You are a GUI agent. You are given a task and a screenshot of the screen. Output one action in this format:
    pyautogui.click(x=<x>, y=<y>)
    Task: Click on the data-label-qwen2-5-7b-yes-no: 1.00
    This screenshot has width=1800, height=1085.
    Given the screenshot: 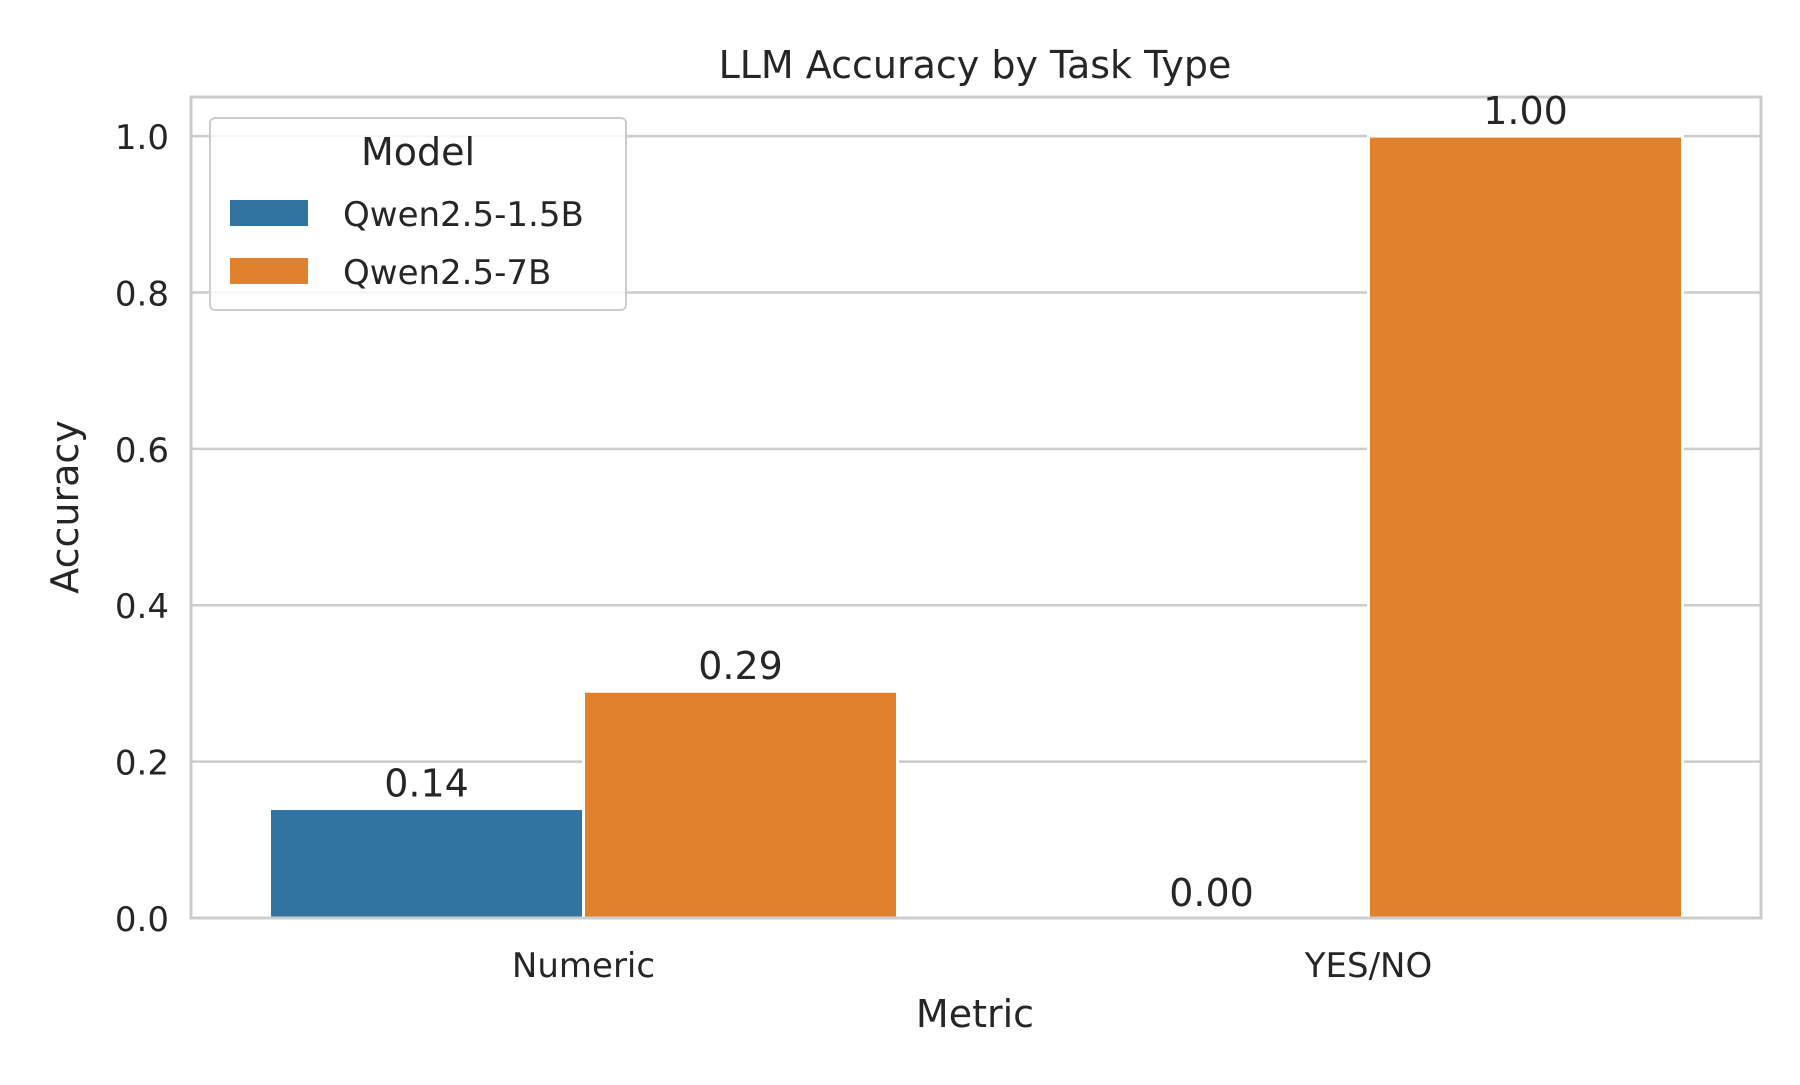 What is the action you would take?
    pyautogui.click(x=1525, y=111)
    